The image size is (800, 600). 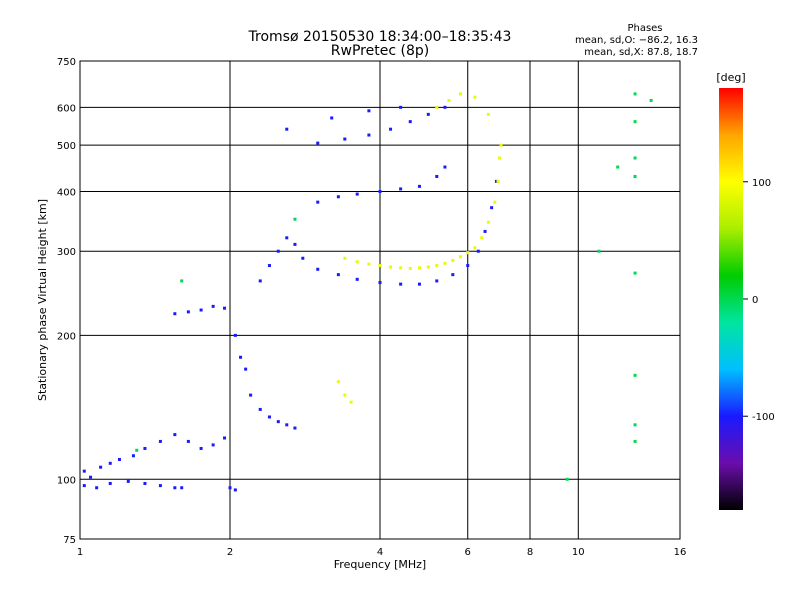 I want to click on colorbar-ticks: 100 0 -100, so click(x=759, y=300).